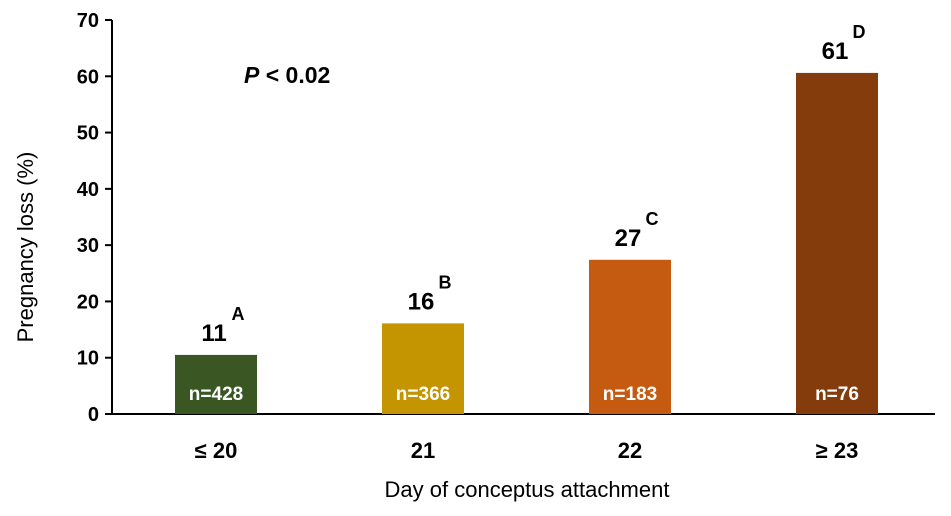  Describe the element at coordinates (527, 450) in the screenshot. I see `x-tick-labels: ≤ 20 21 22 ≥ 23` at that location.